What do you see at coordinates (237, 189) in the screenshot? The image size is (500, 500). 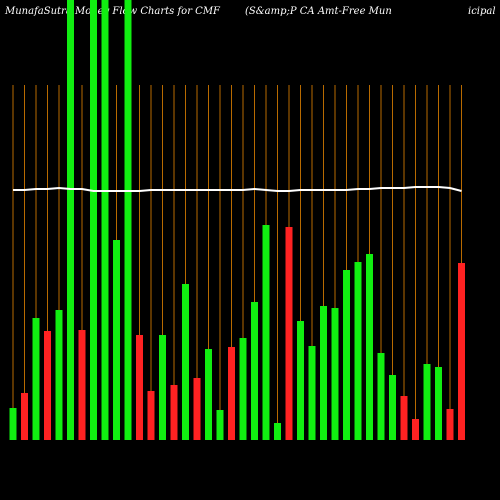 I see `price-line` at bounding box center [237, 189].